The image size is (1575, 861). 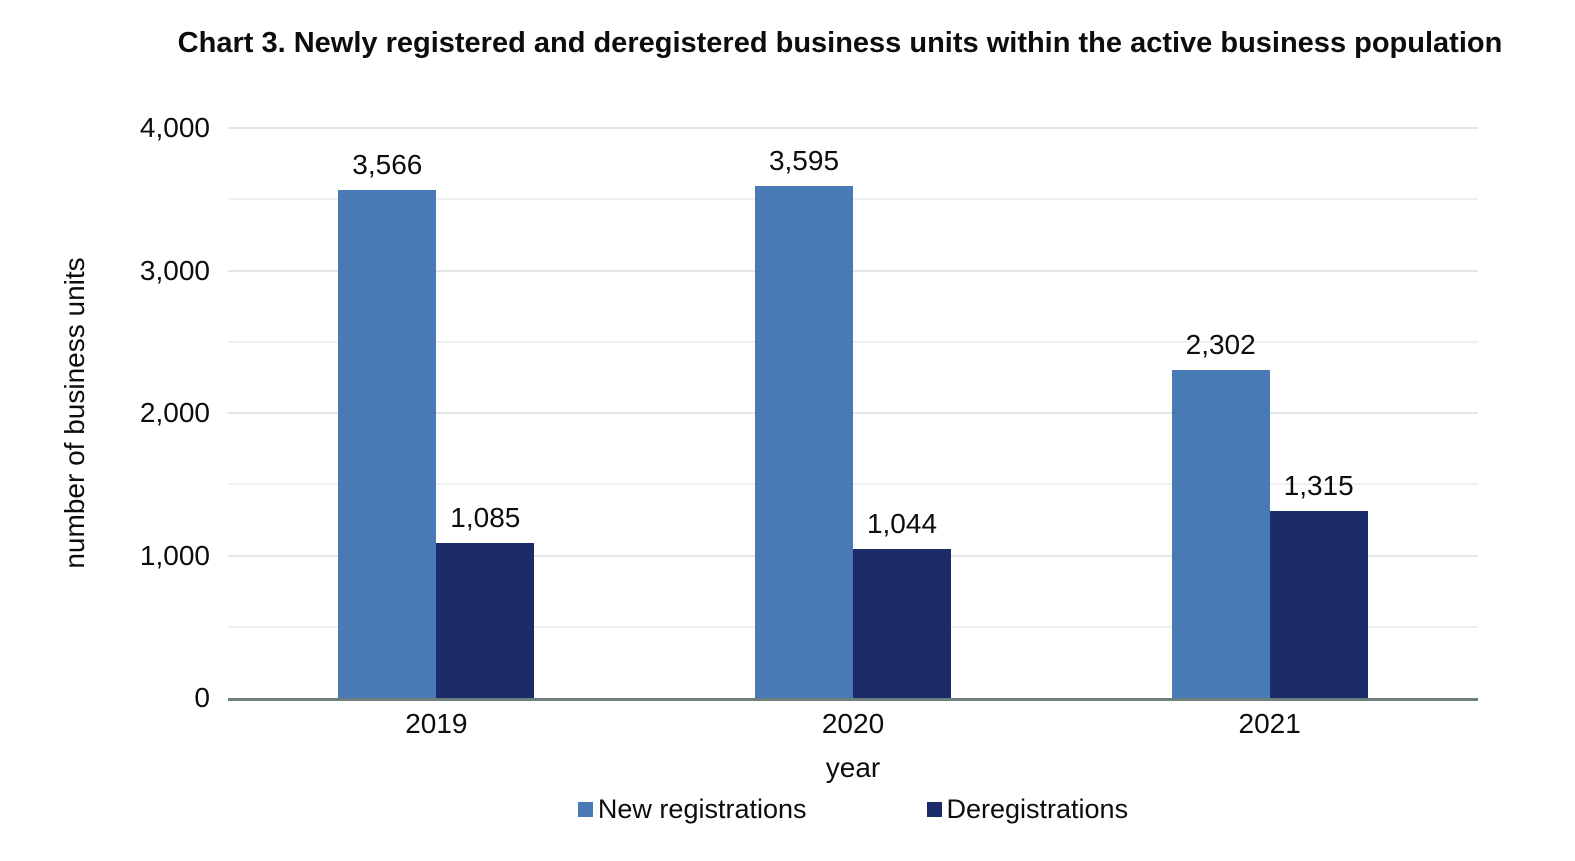 I want to click on bar-deregistrations-2021, so click(x=1318, y=604).